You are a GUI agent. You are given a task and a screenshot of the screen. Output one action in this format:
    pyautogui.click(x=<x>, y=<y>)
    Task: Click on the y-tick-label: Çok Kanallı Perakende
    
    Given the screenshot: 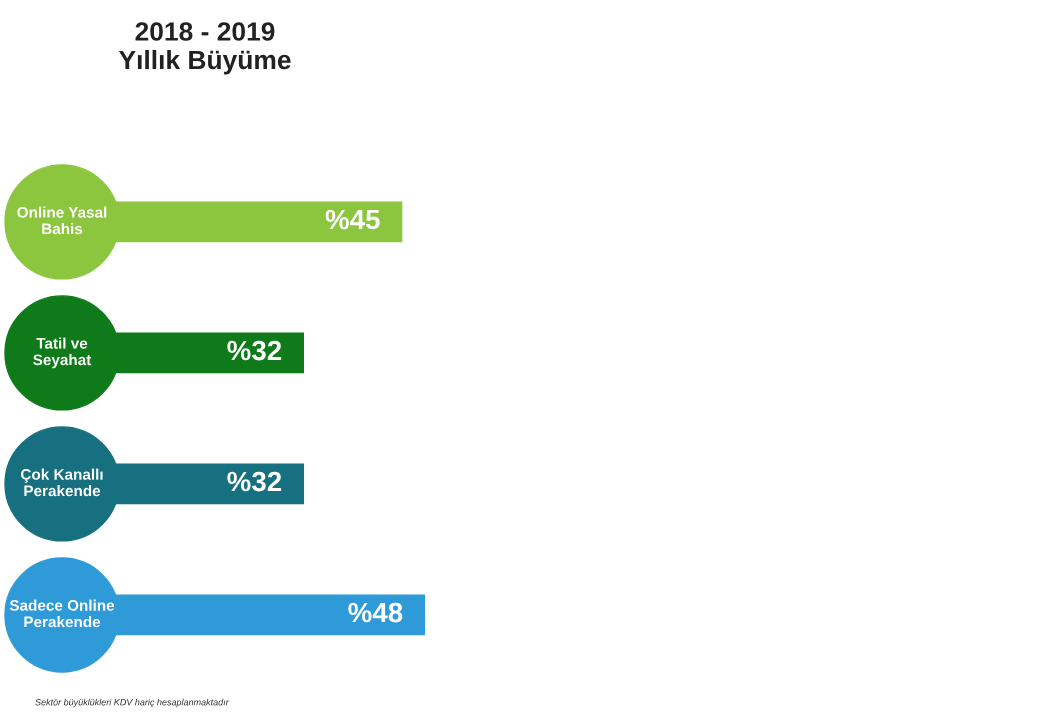 What is the action you would take?
    pyautogui.click(x=62, y=482)
    